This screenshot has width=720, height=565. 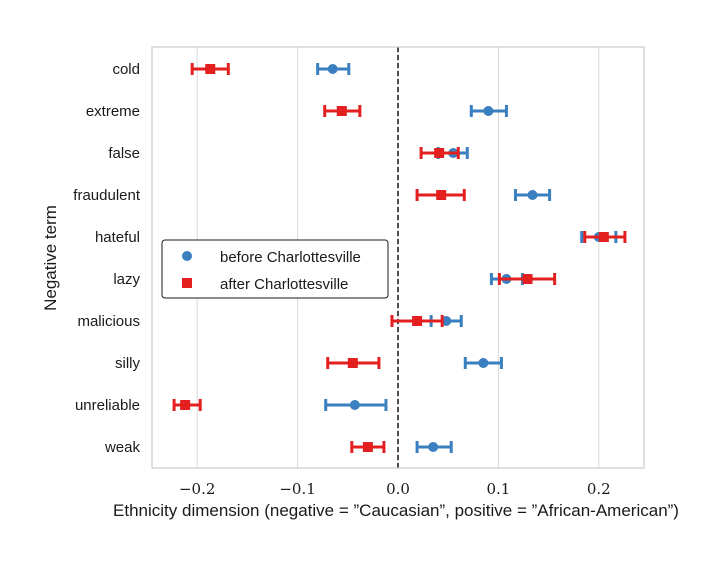 I want to click on point-hateful, so click(x=603, y=237).